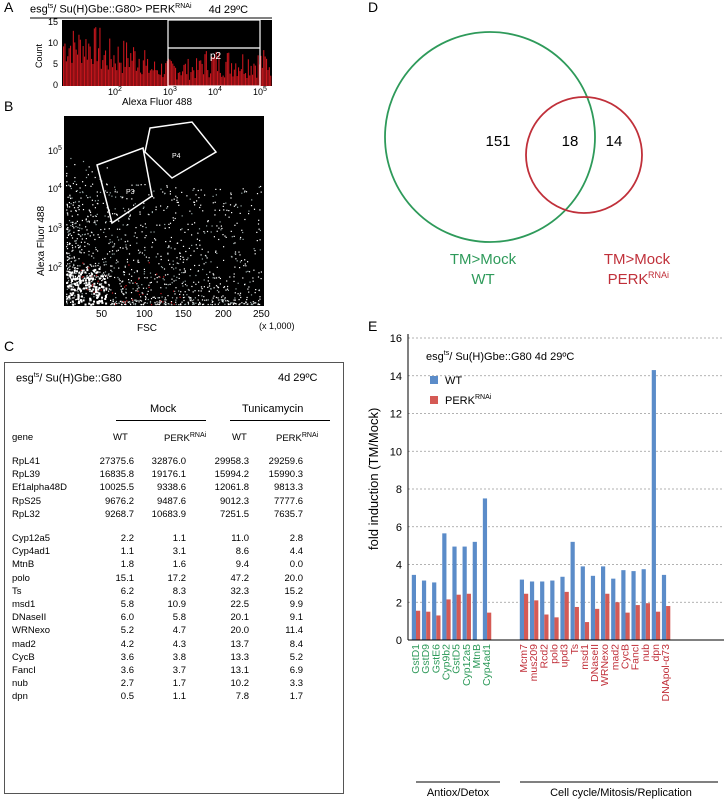  Describe the element at coordinates (296, 604) in the screenshot. I see `panel-c-row-b-value-5-3: 9.9` at that location.